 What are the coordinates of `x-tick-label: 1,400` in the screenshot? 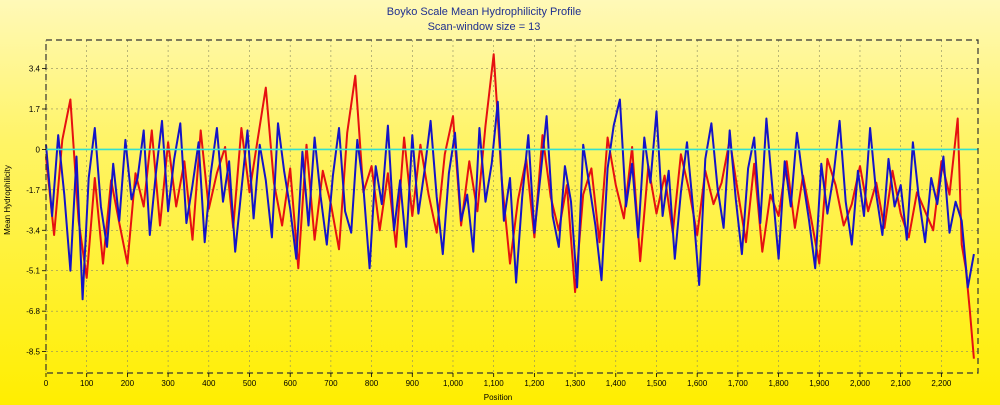 It's located at (616, 383).